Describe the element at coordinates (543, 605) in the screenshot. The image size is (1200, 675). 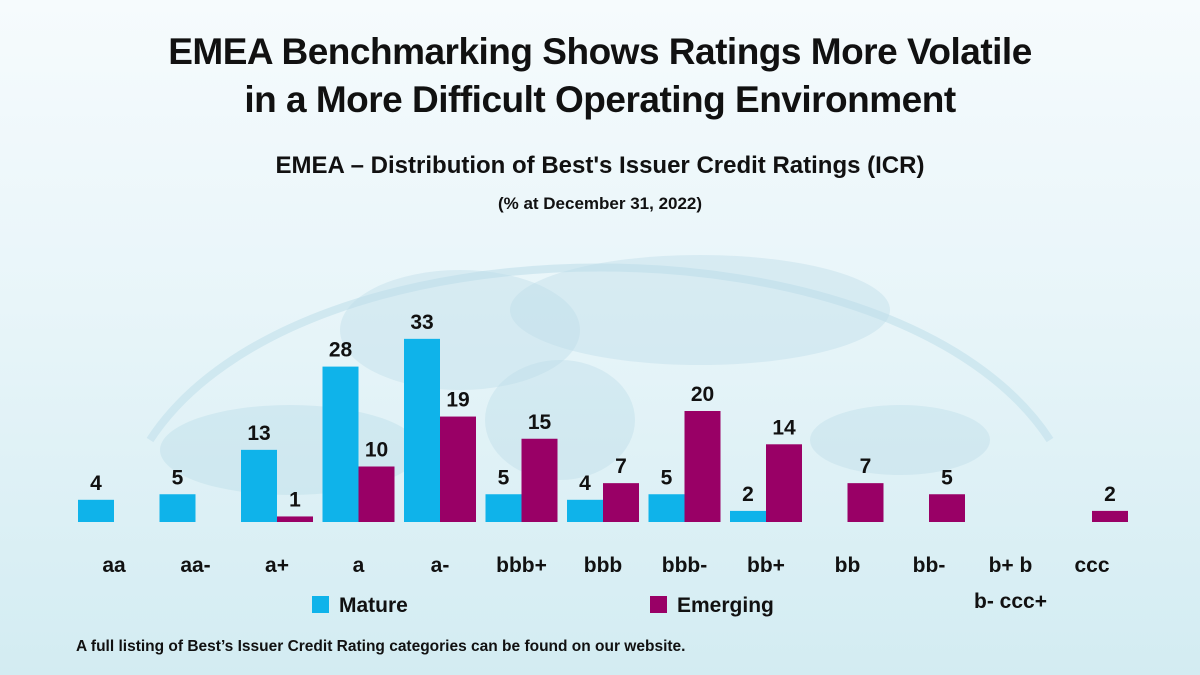
I see `legend: Mature Emerging` at that location.